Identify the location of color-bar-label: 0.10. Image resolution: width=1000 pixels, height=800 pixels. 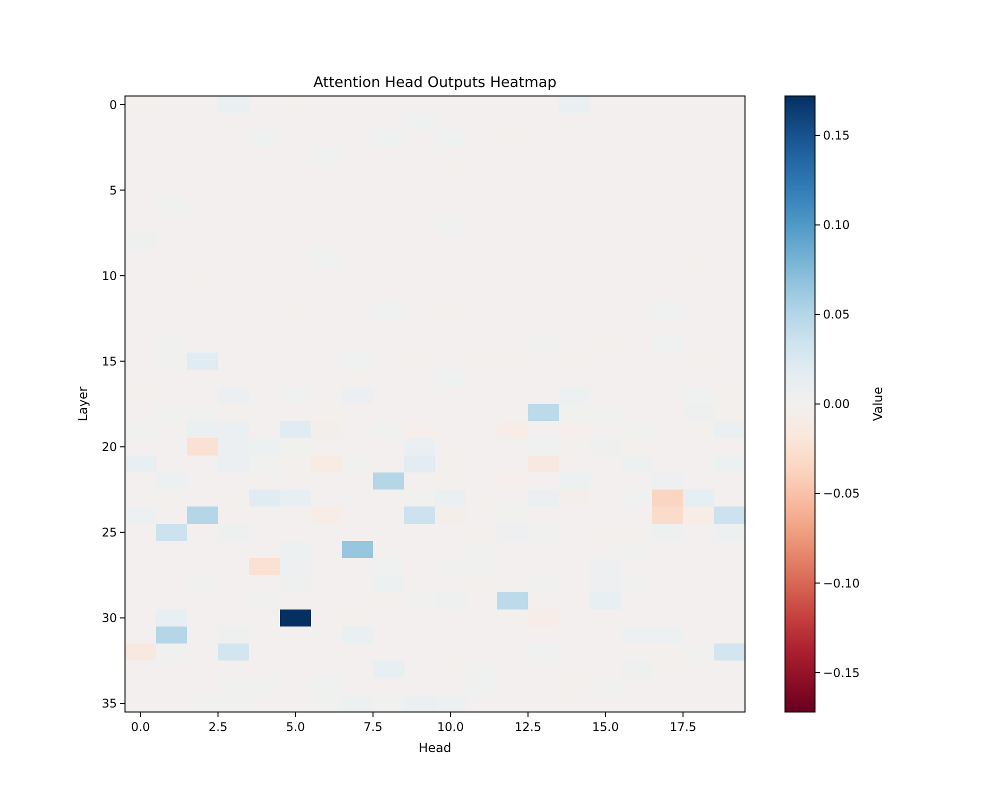
(836, 225).